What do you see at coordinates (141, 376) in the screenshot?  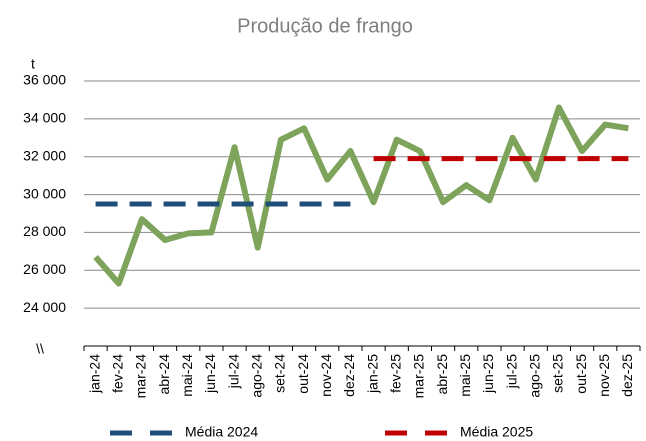 I see `x-tick-label: mar-24` at bounding box center [141, 376].